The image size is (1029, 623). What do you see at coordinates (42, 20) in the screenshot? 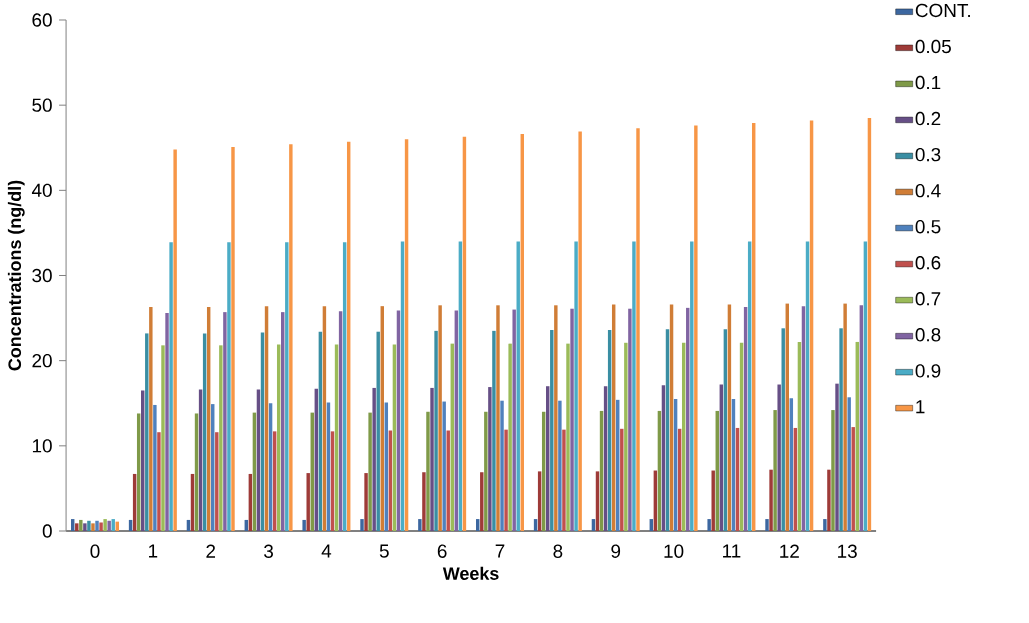
I see `y-tick-label: 60` at bounding box center [42, 20].